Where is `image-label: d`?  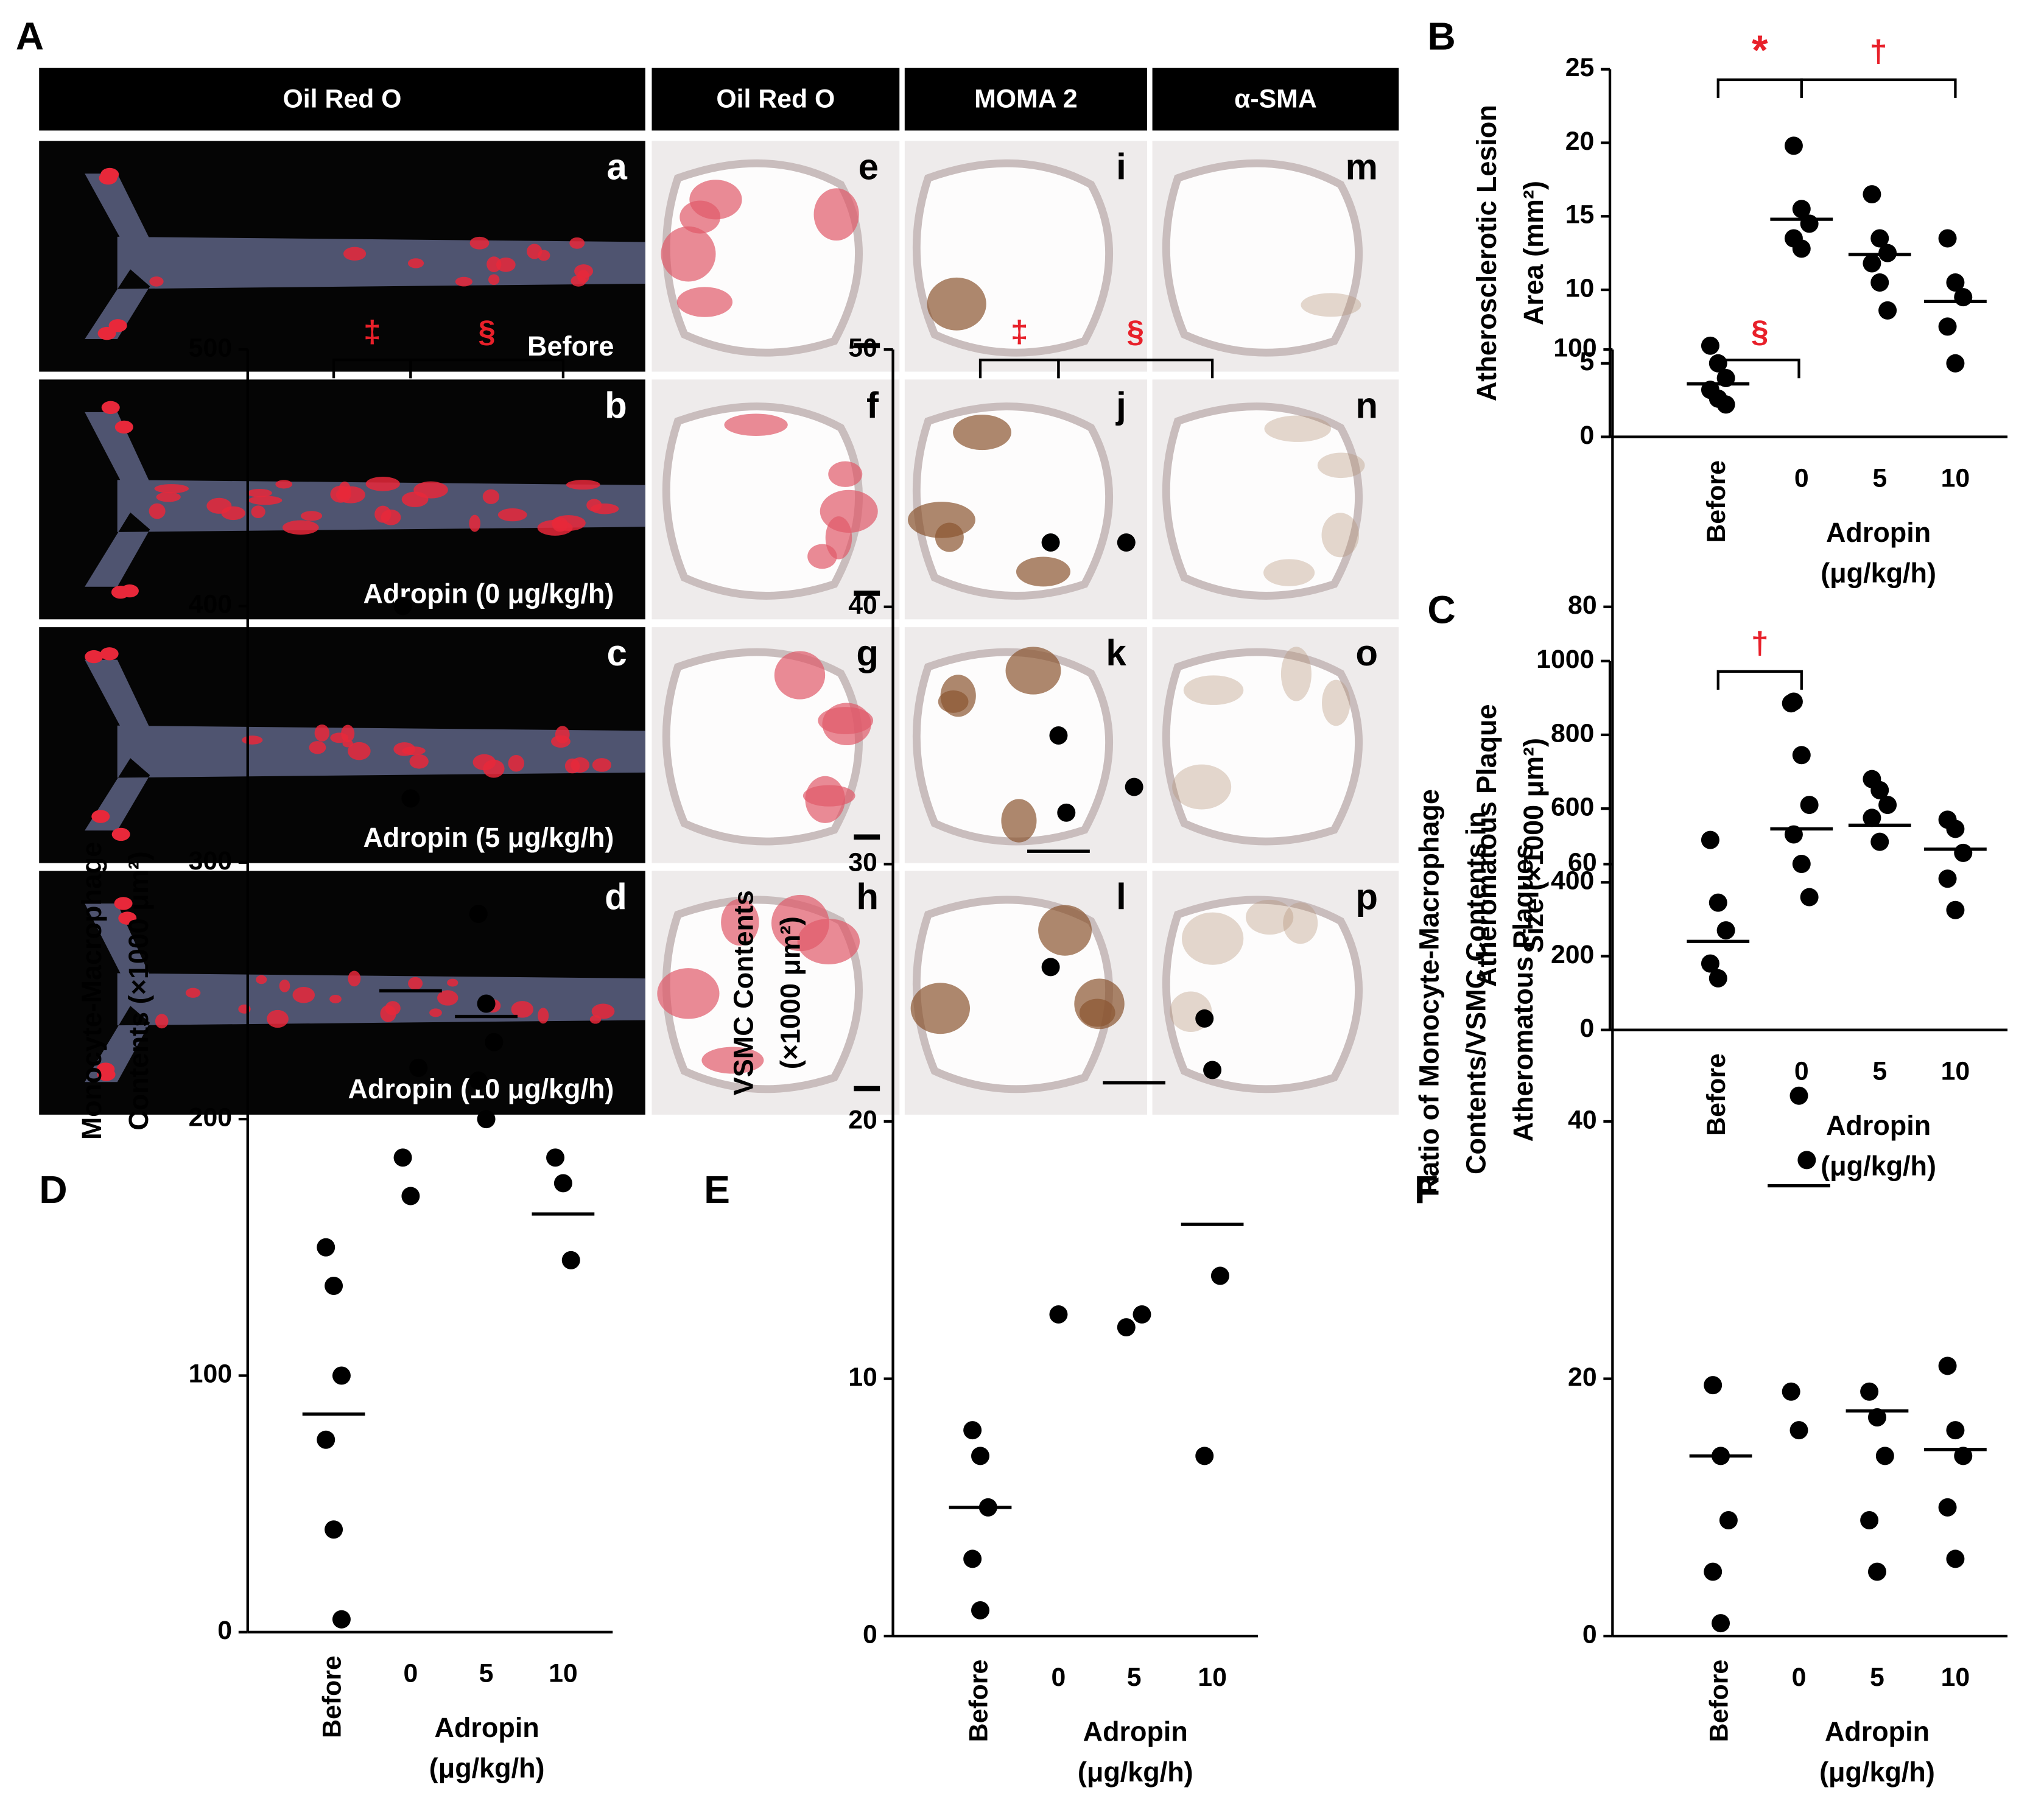
image-label: d is located at coordinates (616, 896).